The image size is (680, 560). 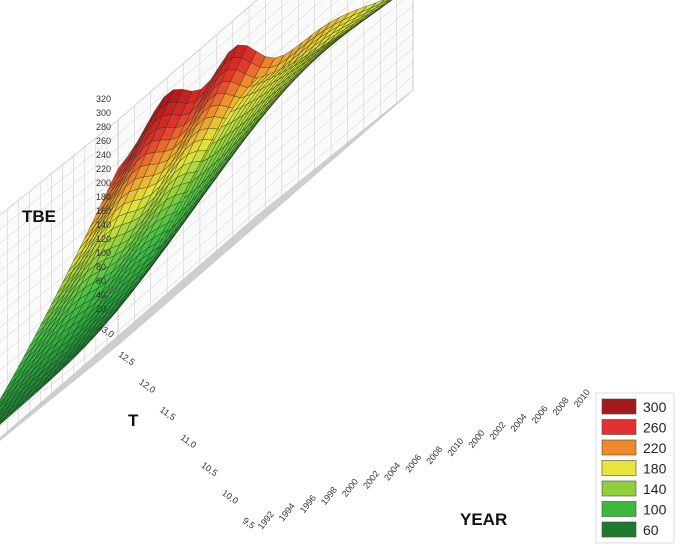 What do you see at coordinates (230, 497) in the screenshot?
I see `t-tick-label: 10,0` at bounding box center [230, 497].